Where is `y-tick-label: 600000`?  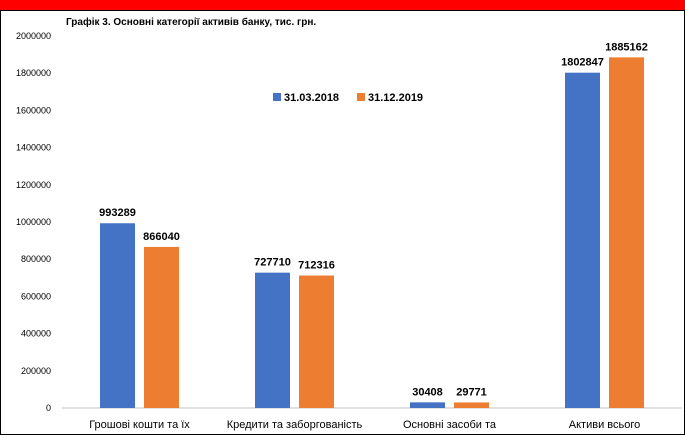 y-tick-label: 600000 is located at coordinates (36, 296).